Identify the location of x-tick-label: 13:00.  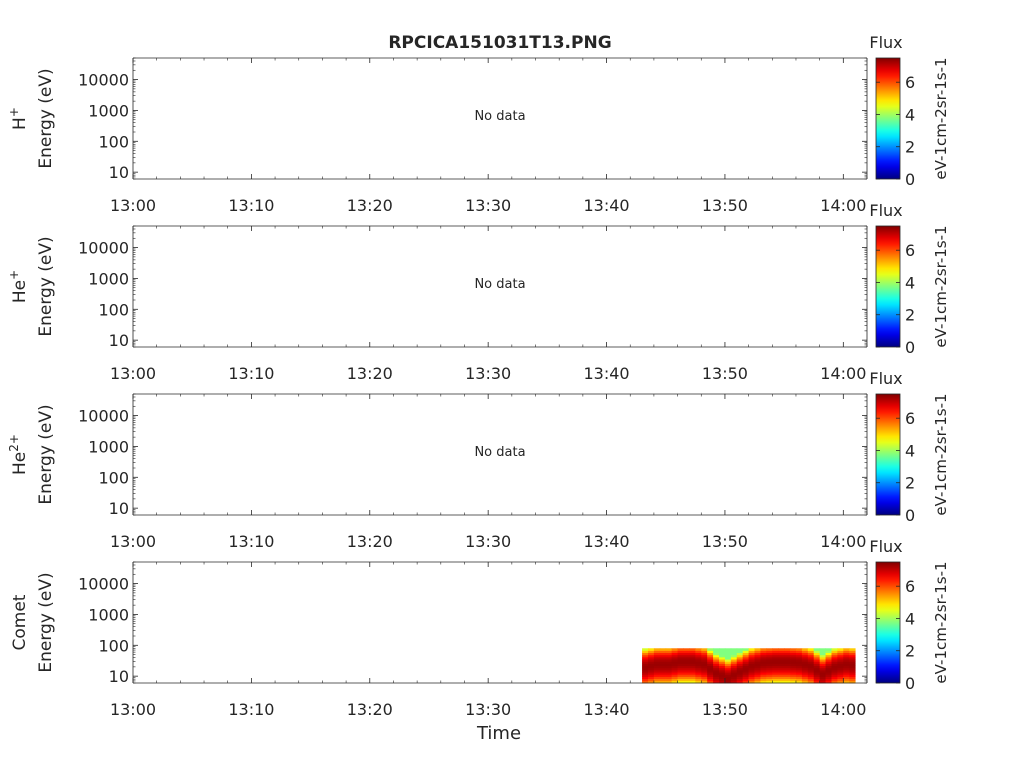
(133, 373).